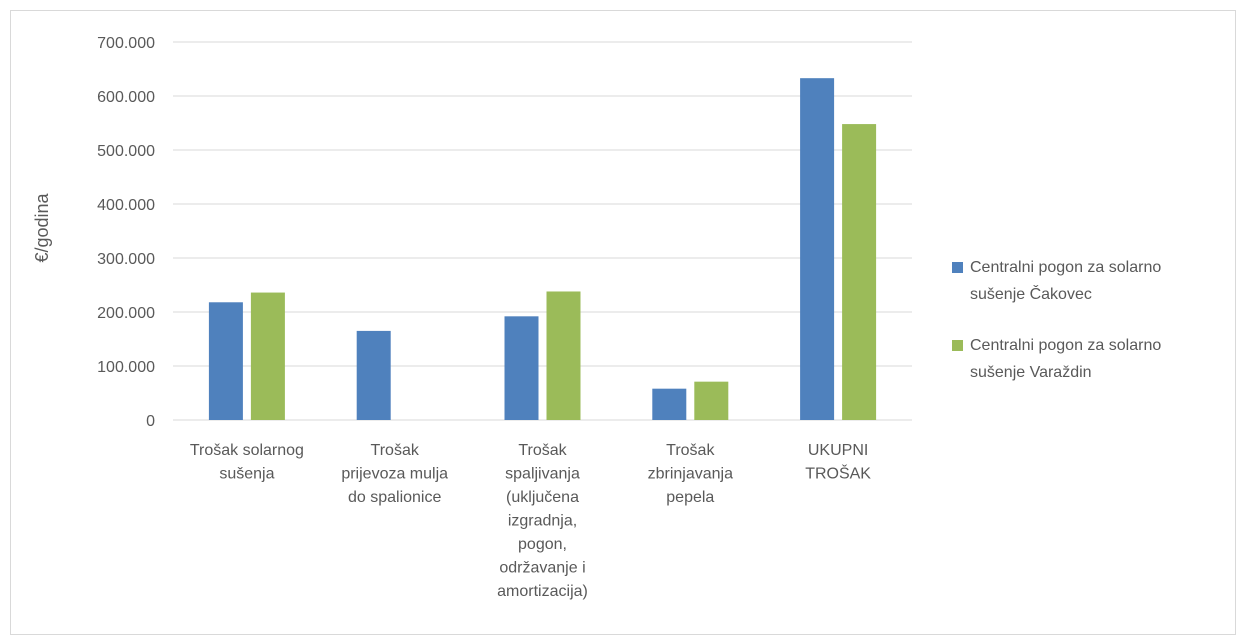 This screenshot has width=1244, height=637. I want to click on y-tick-label: 100.000, so click(126, 367).